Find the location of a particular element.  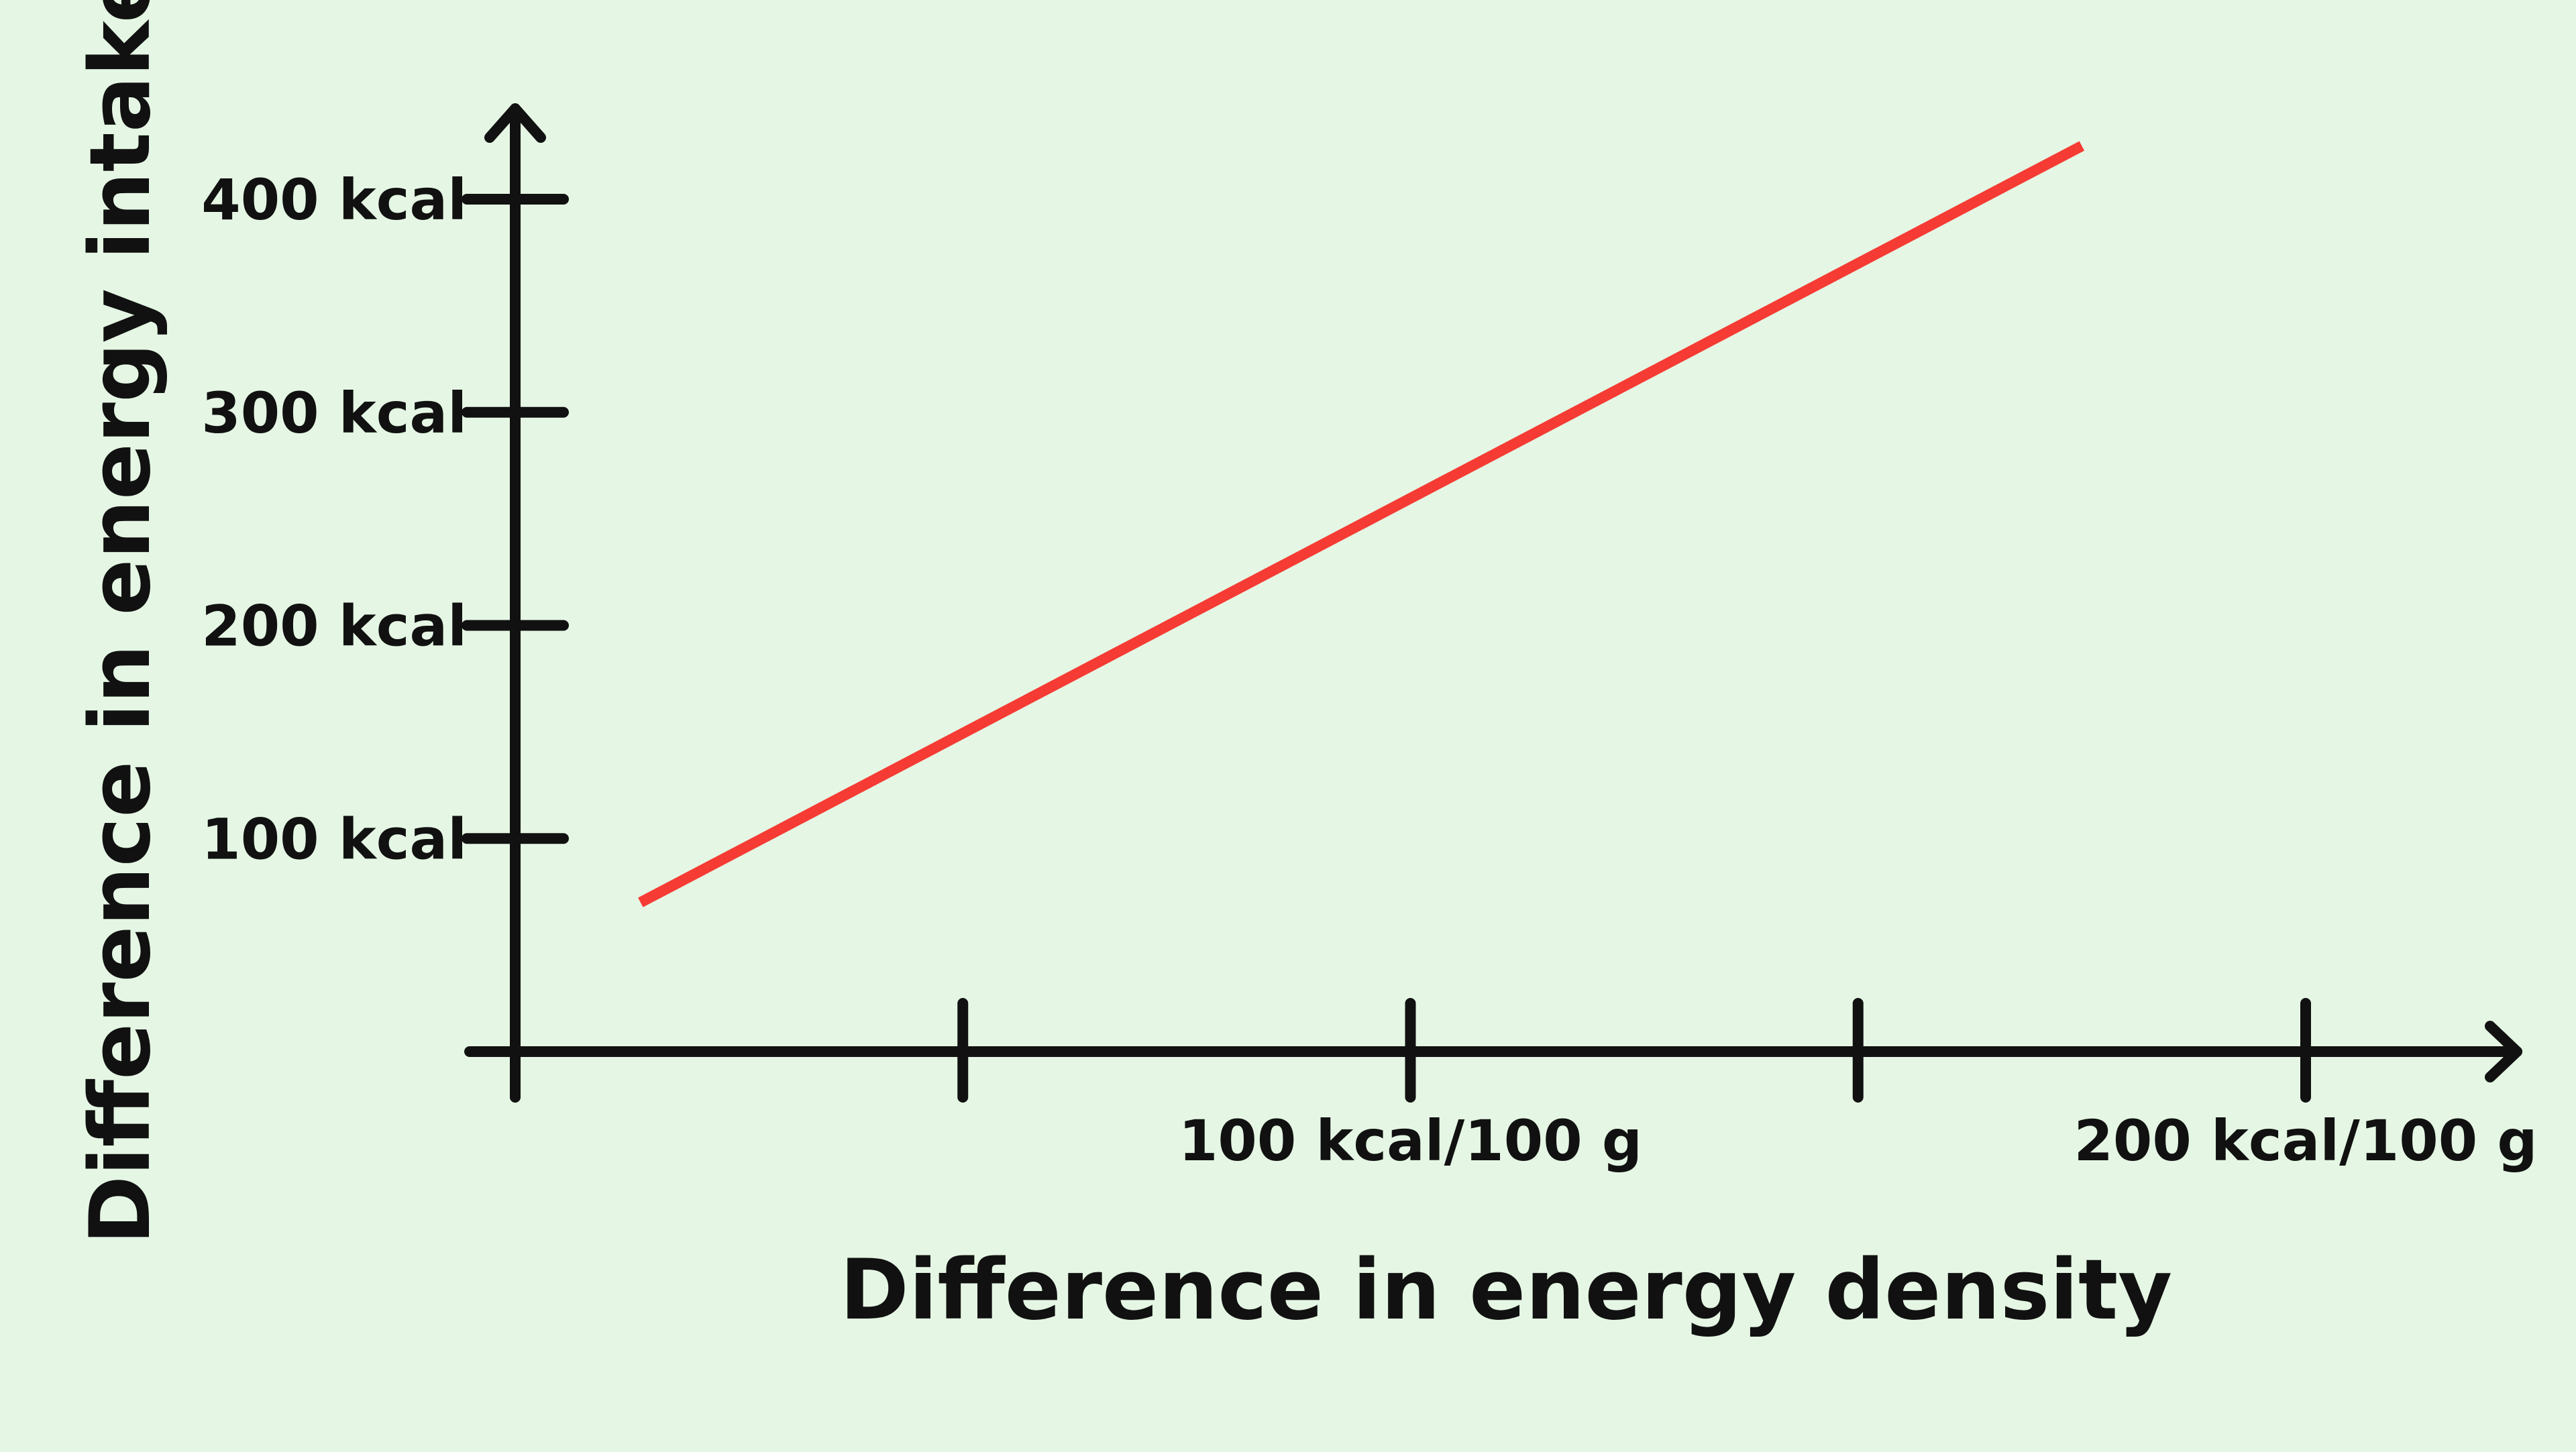

y-tick-label: 400 kcal is located at coordinates (334, 200).